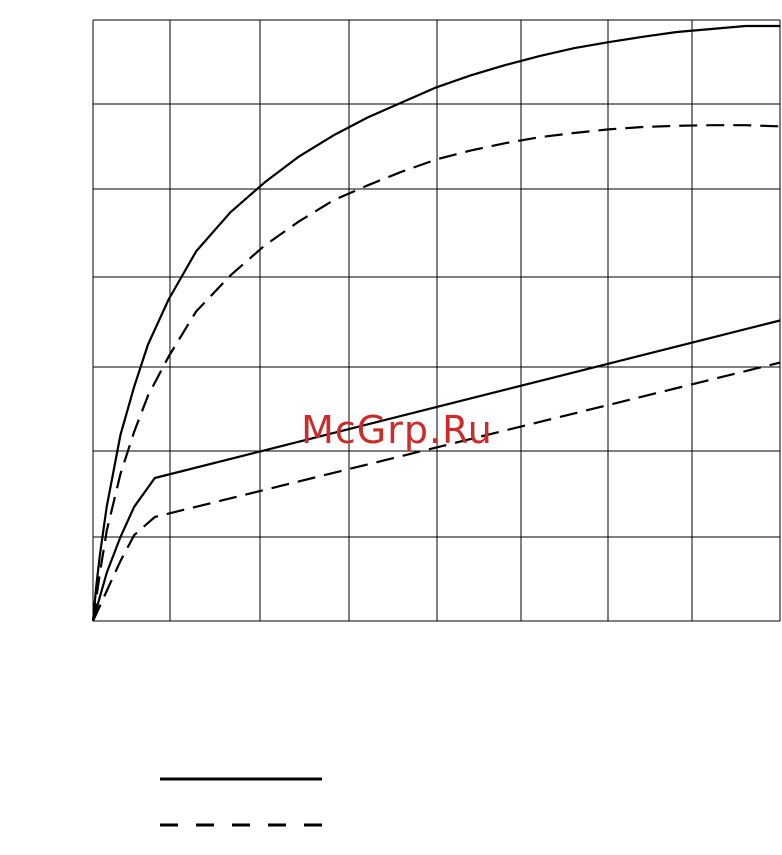 Image resolution: width=782 pixels, height=855 pixels. Describe the element at coordinates (397, 430) in the screenshot. I see `watermark-text: McGrp.Ru` at that location.